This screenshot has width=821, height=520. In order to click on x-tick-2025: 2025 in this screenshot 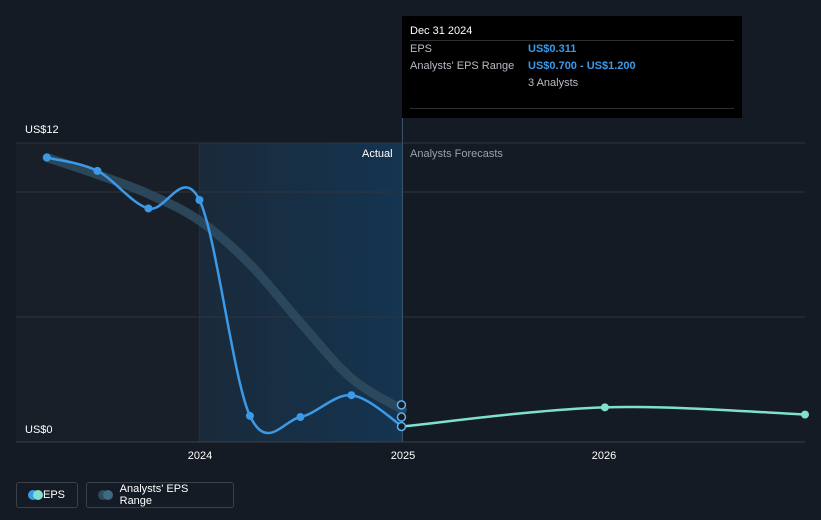, I will do `click(403, 456)`.